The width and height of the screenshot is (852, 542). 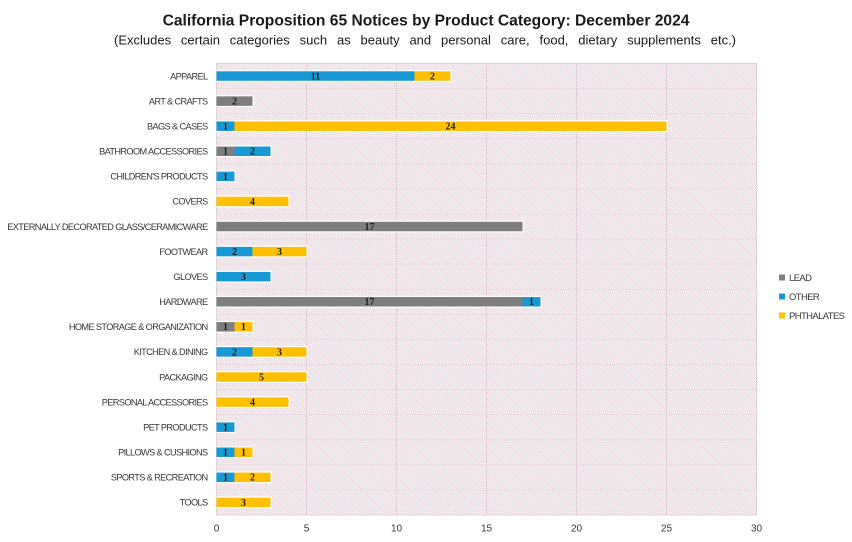 I want to click on svg-text: ART & CRAFTS, so click(x=178, y=101).